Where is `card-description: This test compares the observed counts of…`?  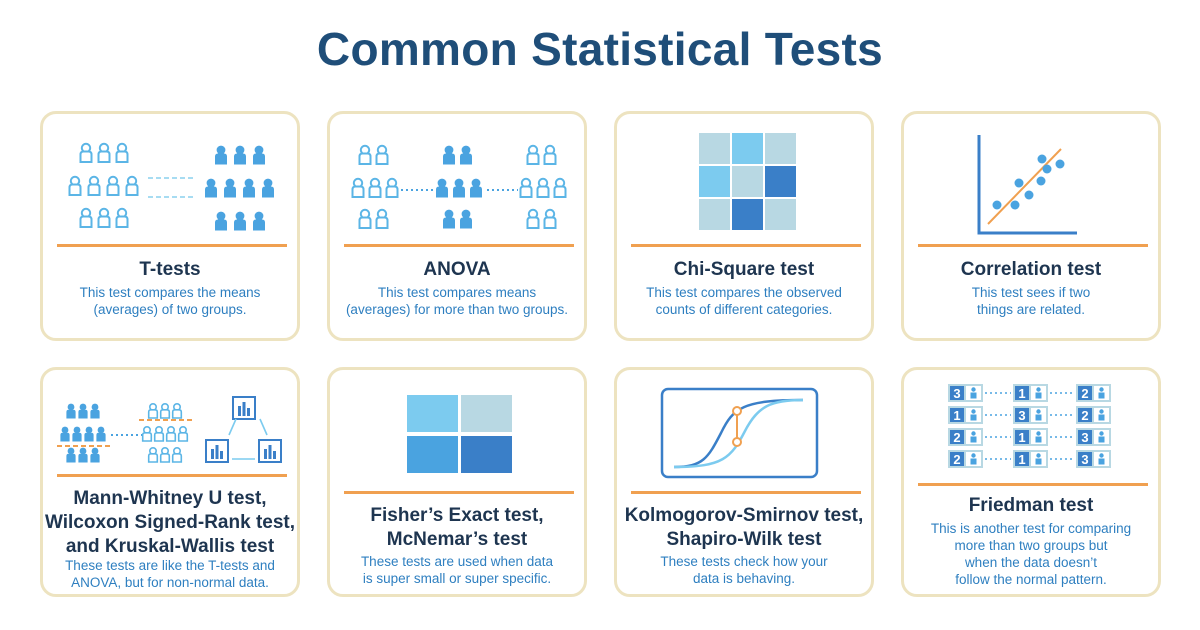
card-description: This test compares the observed counts of… is located at coordinates (744, 301).